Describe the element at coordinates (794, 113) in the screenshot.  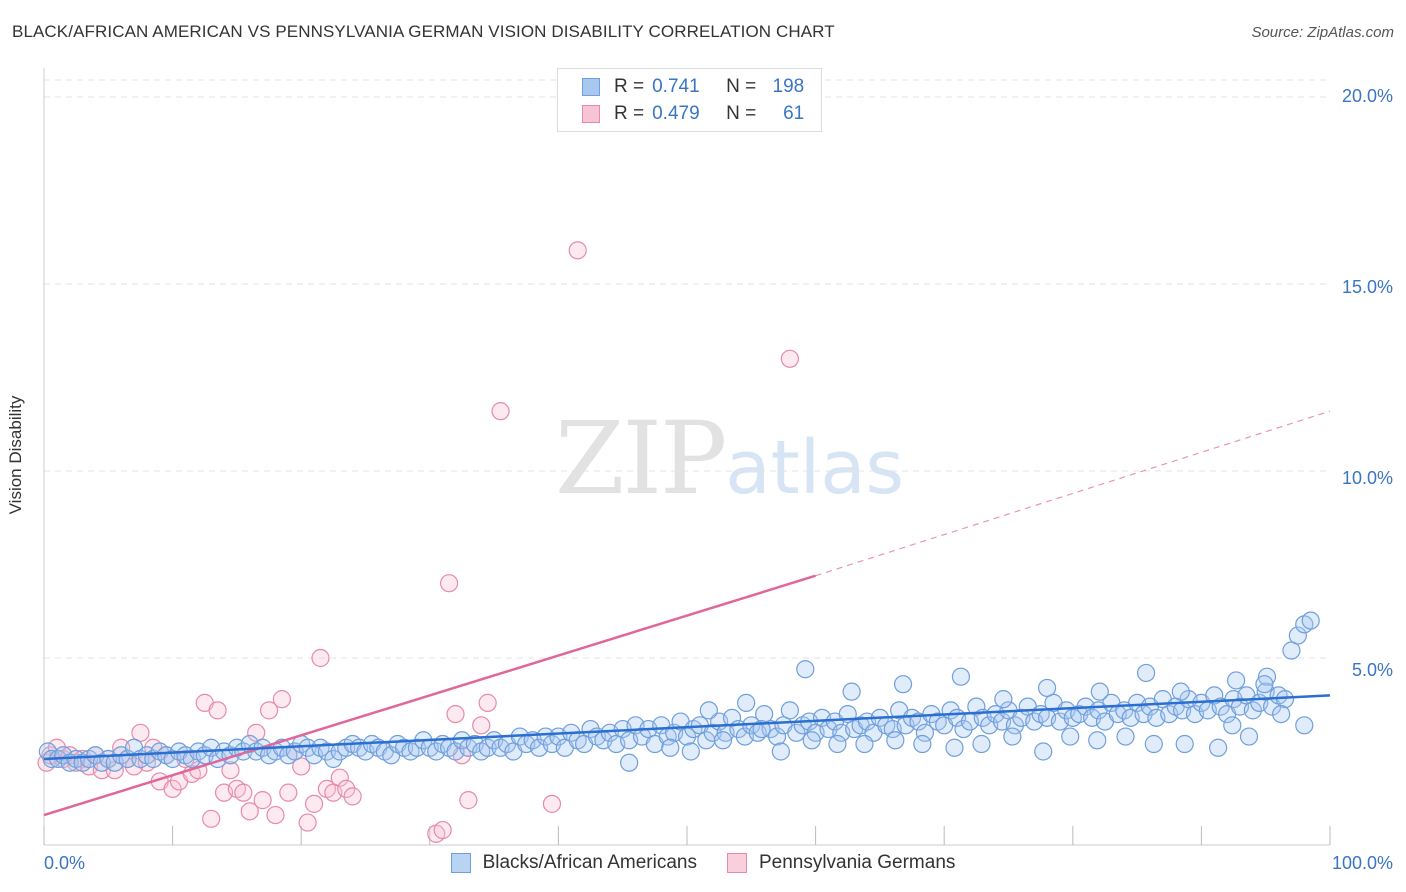
I see `stats-n-value: 61` at that location.